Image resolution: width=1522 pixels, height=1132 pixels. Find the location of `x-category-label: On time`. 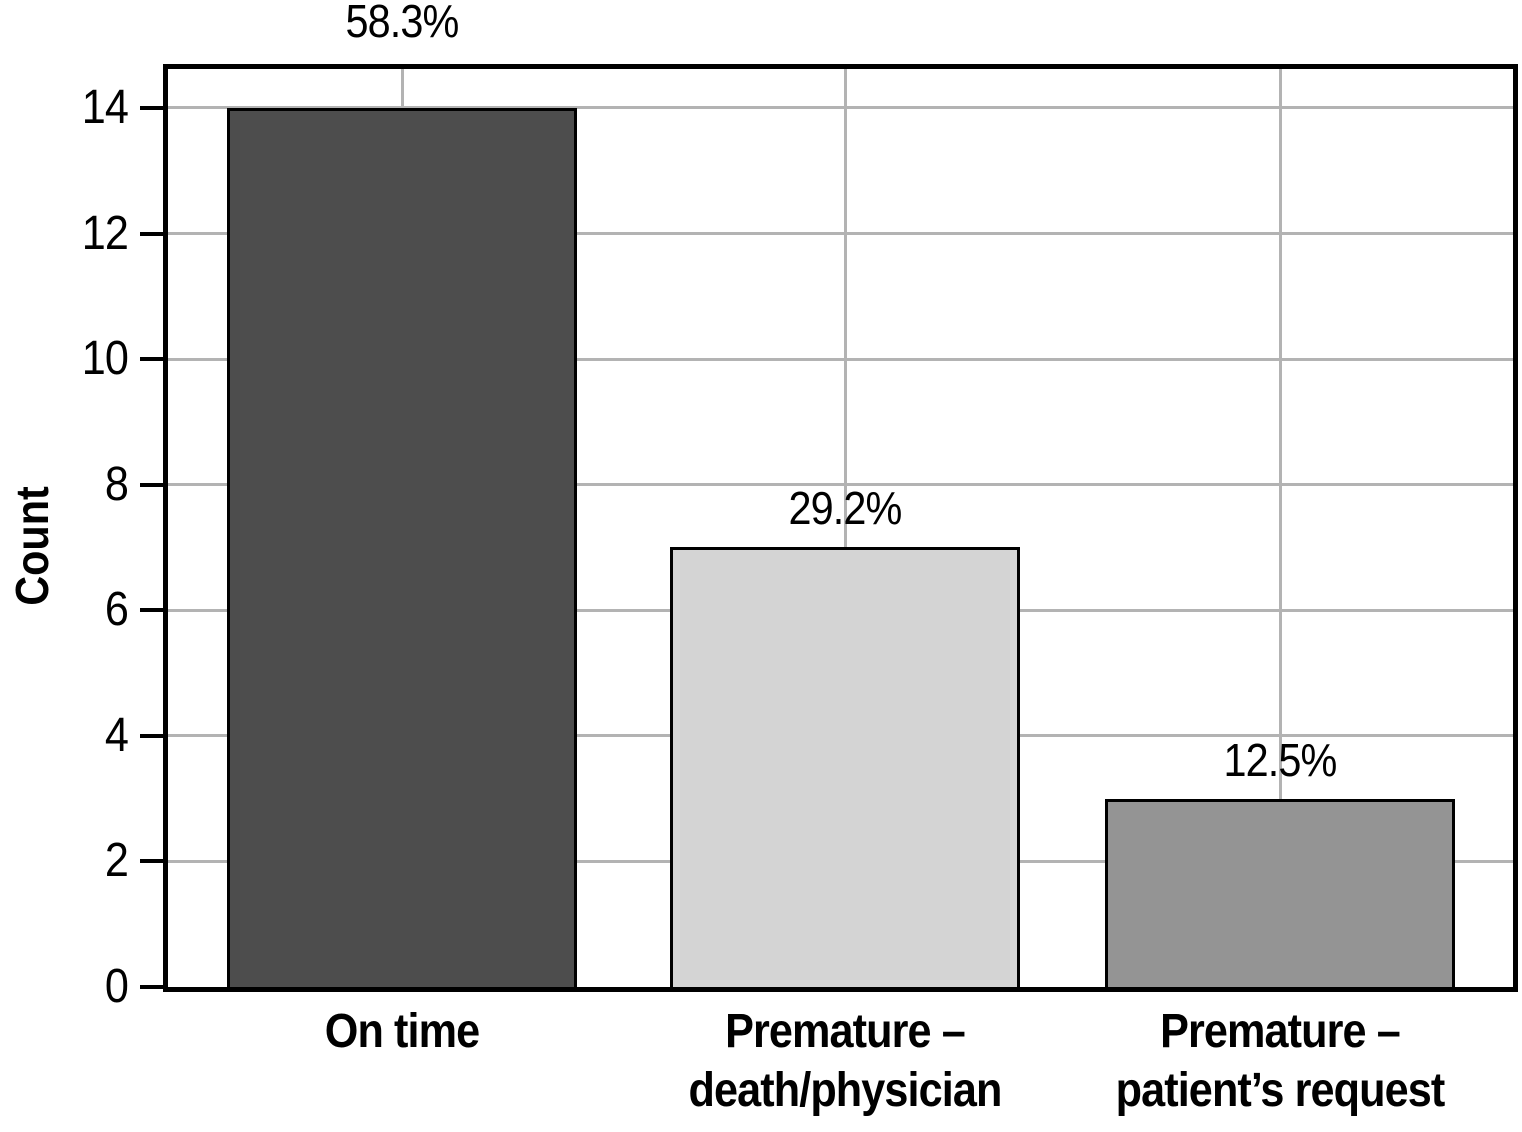

x-category-label: On time is located at coordinates (402, 1031).